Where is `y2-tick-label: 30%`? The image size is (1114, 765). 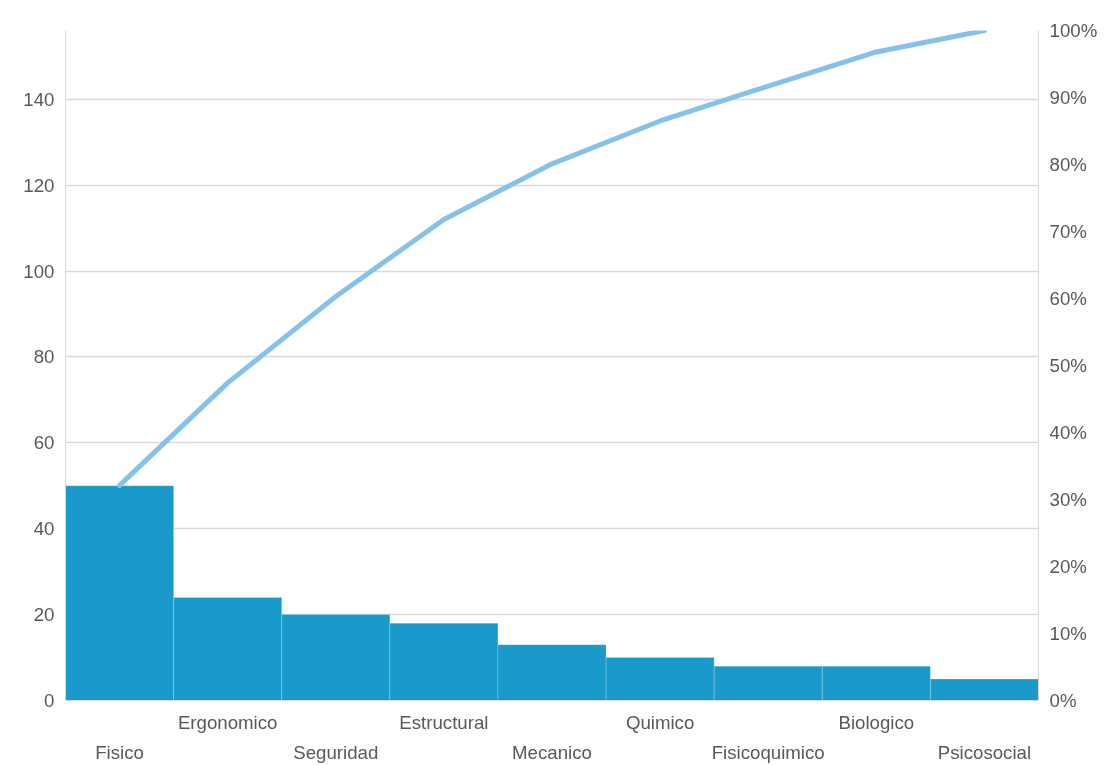
y2-tick-label: 30% is located at coordinates (1068, 499).